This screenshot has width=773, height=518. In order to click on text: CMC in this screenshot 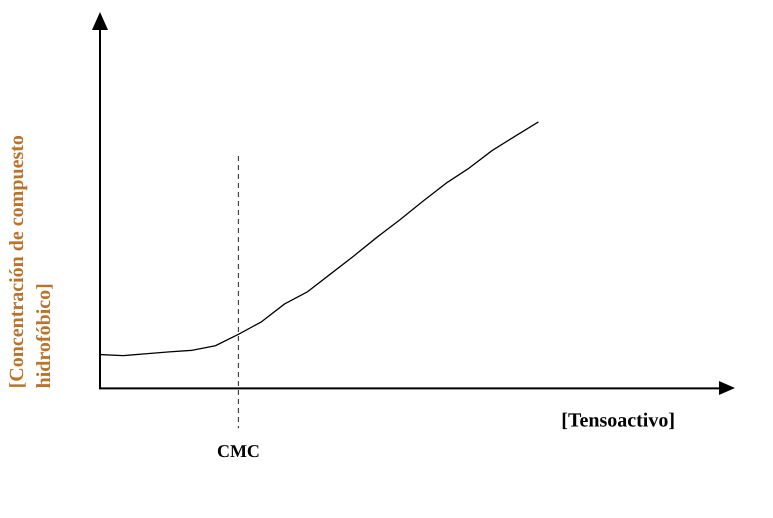, I will do `click(238, 451)`.